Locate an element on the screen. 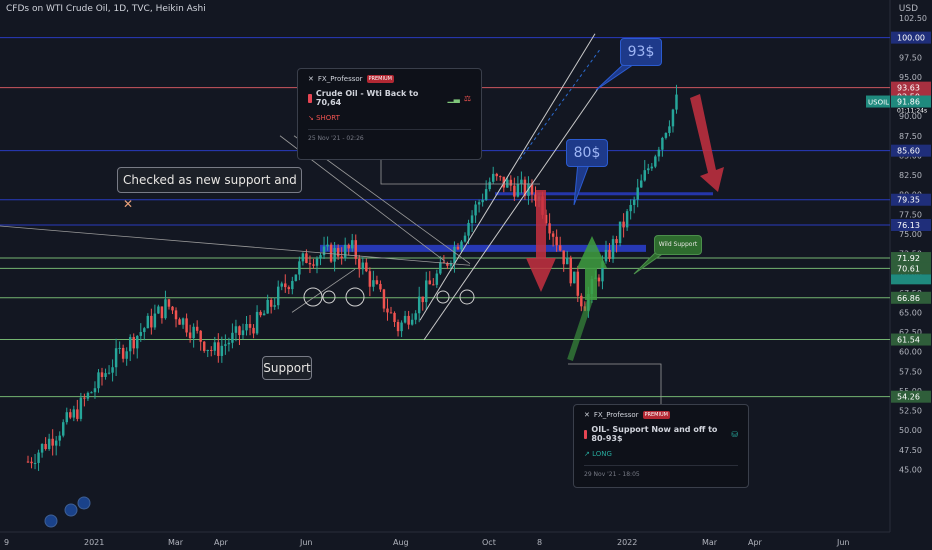 The width and height of the screenshot is (932, 550). ticker-countdown: 01:11:24s is located at coordinates (912, 111).